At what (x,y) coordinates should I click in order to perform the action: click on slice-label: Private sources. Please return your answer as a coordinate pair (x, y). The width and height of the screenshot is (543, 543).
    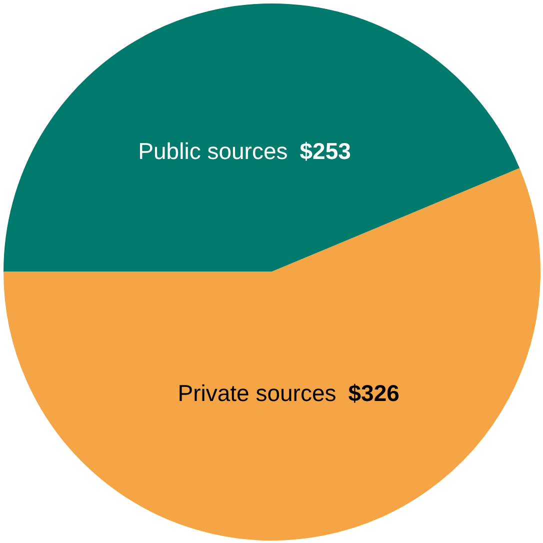
    Looking at the image, I should click on (257, 393).